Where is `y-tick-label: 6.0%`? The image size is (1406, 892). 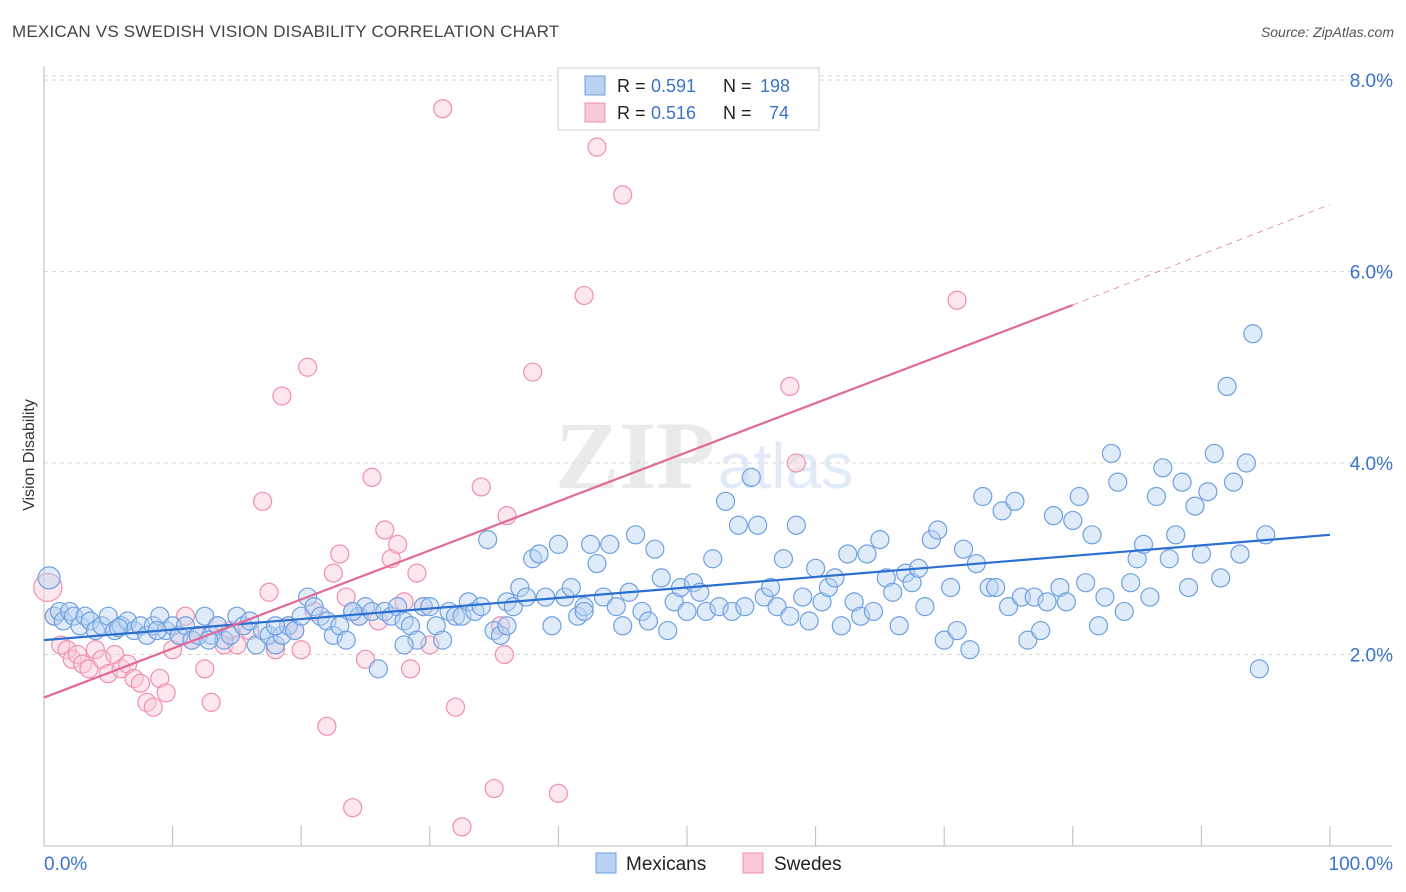
y-tick-label: 6.0% is located at coordinates (1371, 273).